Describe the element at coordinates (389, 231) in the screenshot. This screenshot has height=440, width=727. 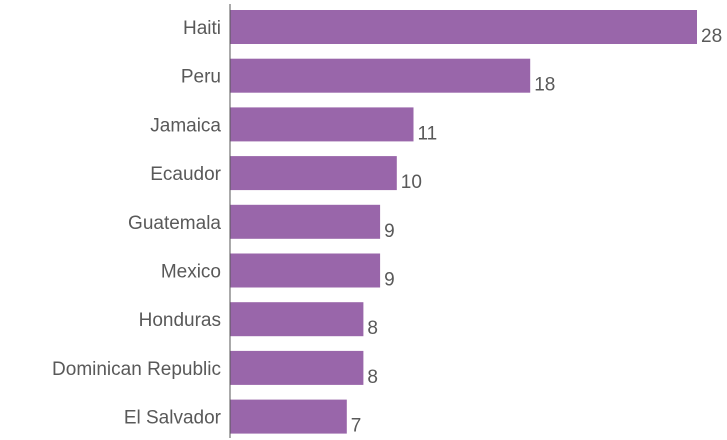
I see `value-label-guatemala: 9` at that location.